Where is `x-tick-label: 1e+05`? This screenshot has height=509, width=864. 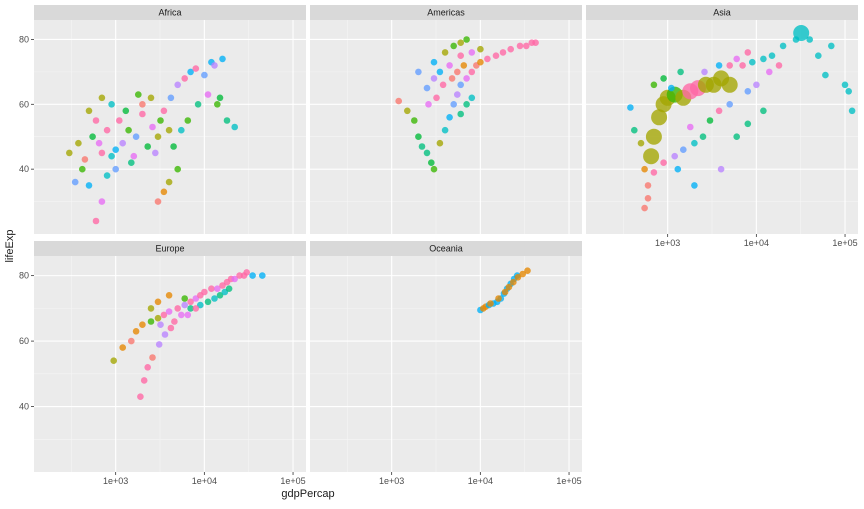
x-tick-label: 1e+05 is located at coordinates (568, 481).